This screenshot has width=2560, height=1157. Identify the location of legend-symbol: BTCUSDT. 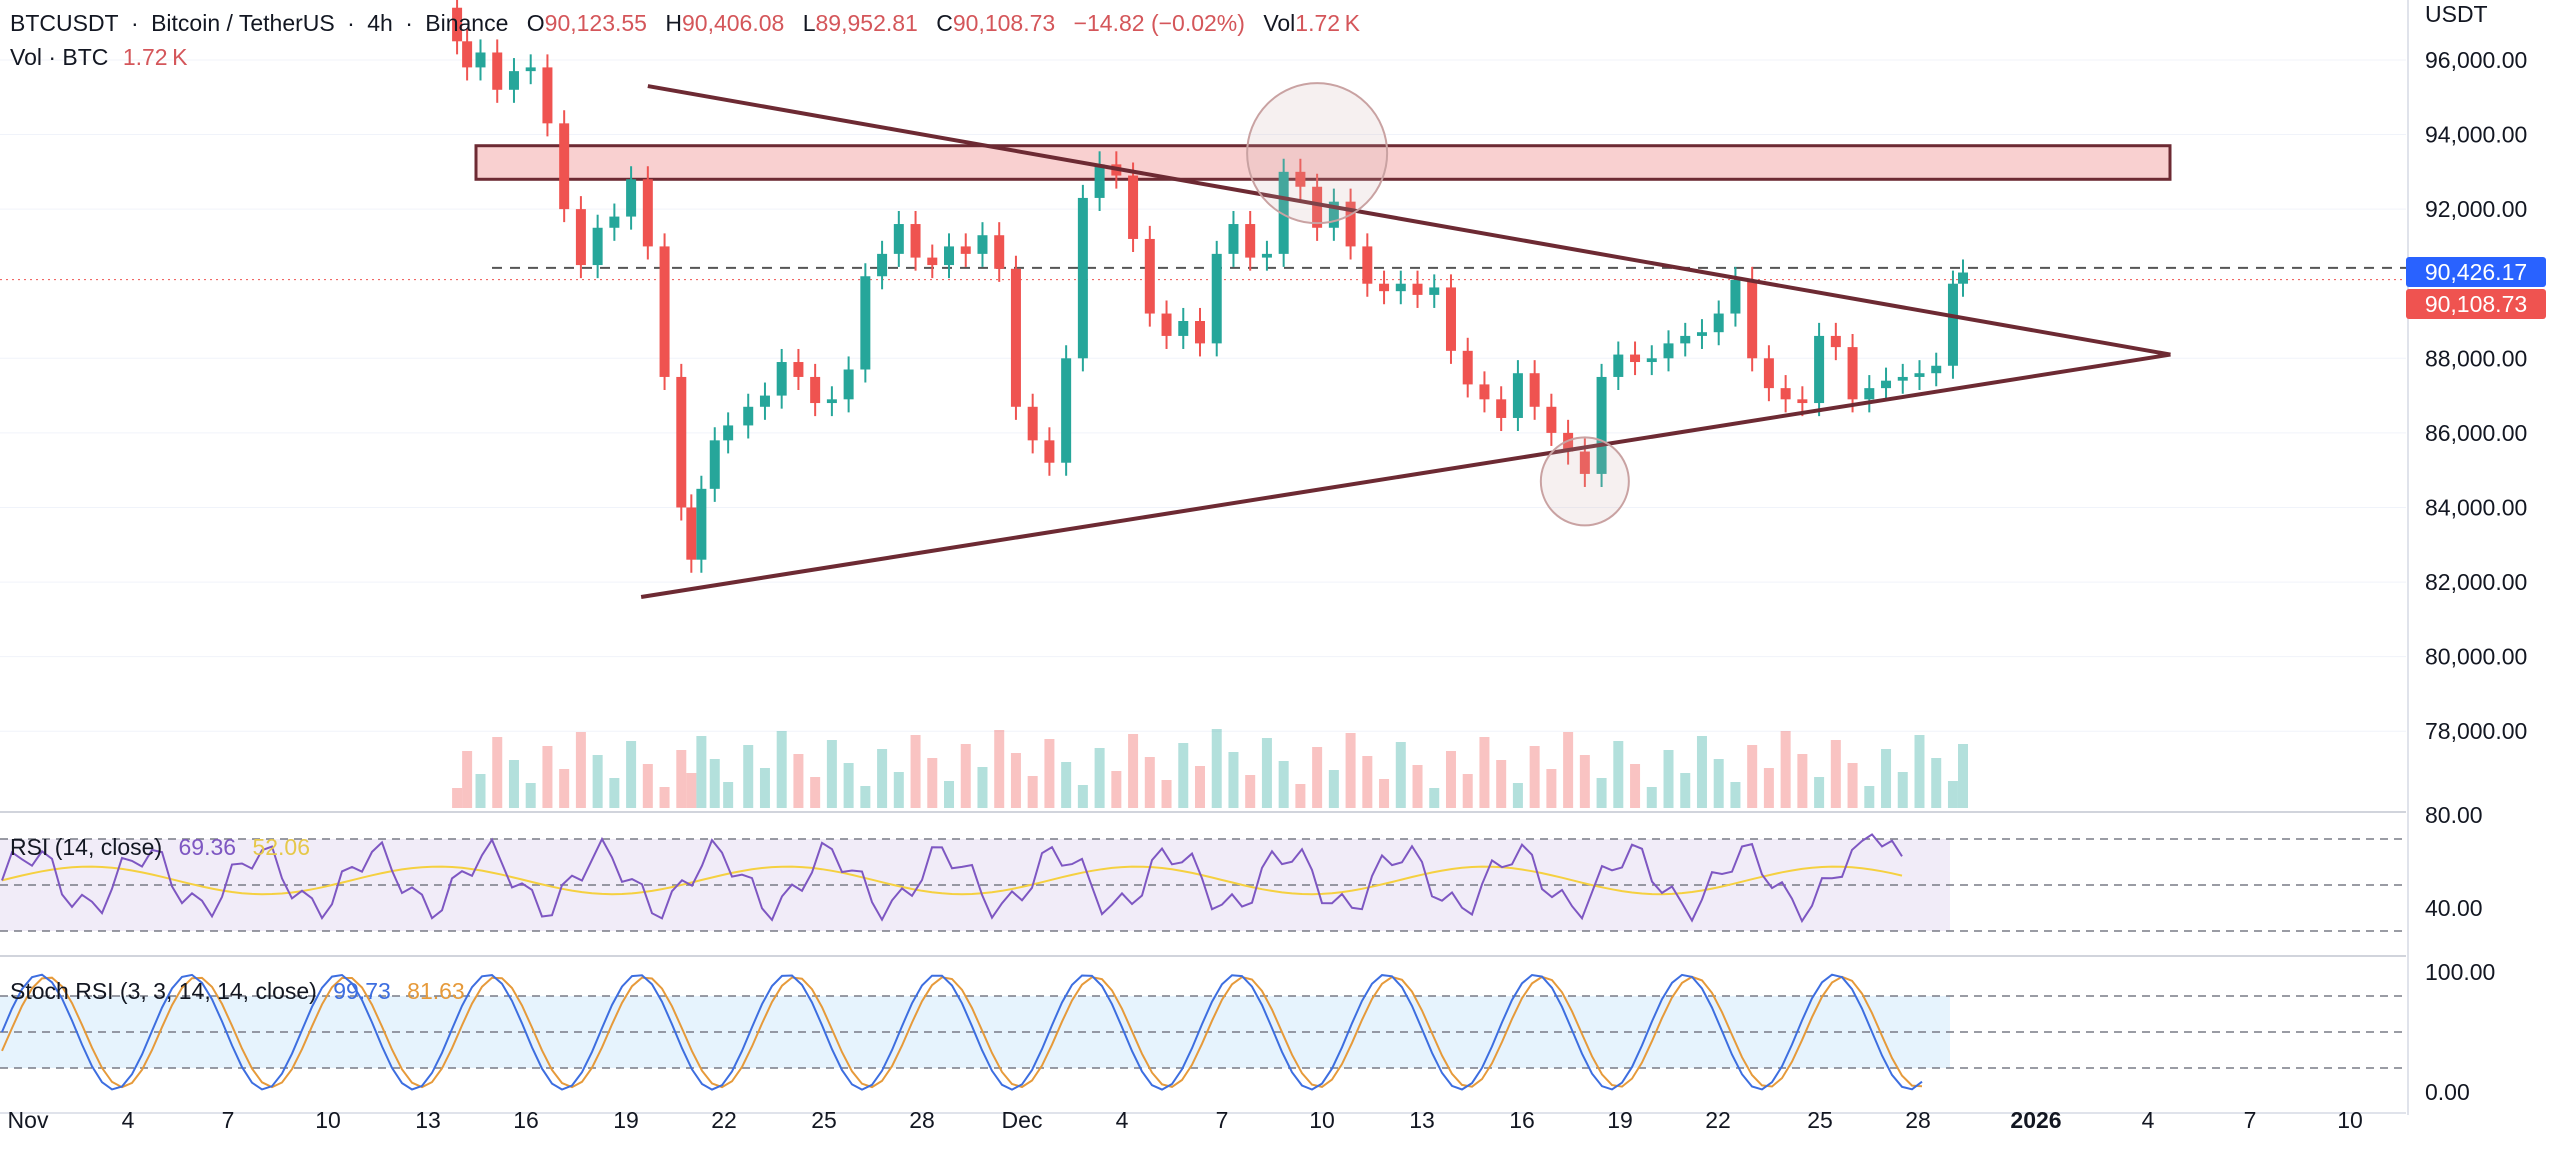
(64, 23).